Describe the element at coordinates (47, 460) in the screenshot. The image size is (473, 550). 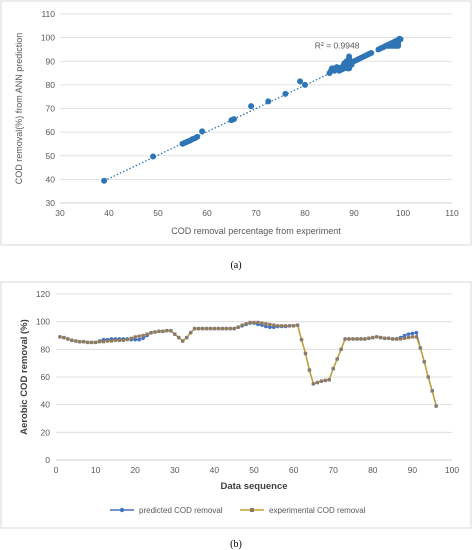
I see `y-tick-label: 0` at that location.